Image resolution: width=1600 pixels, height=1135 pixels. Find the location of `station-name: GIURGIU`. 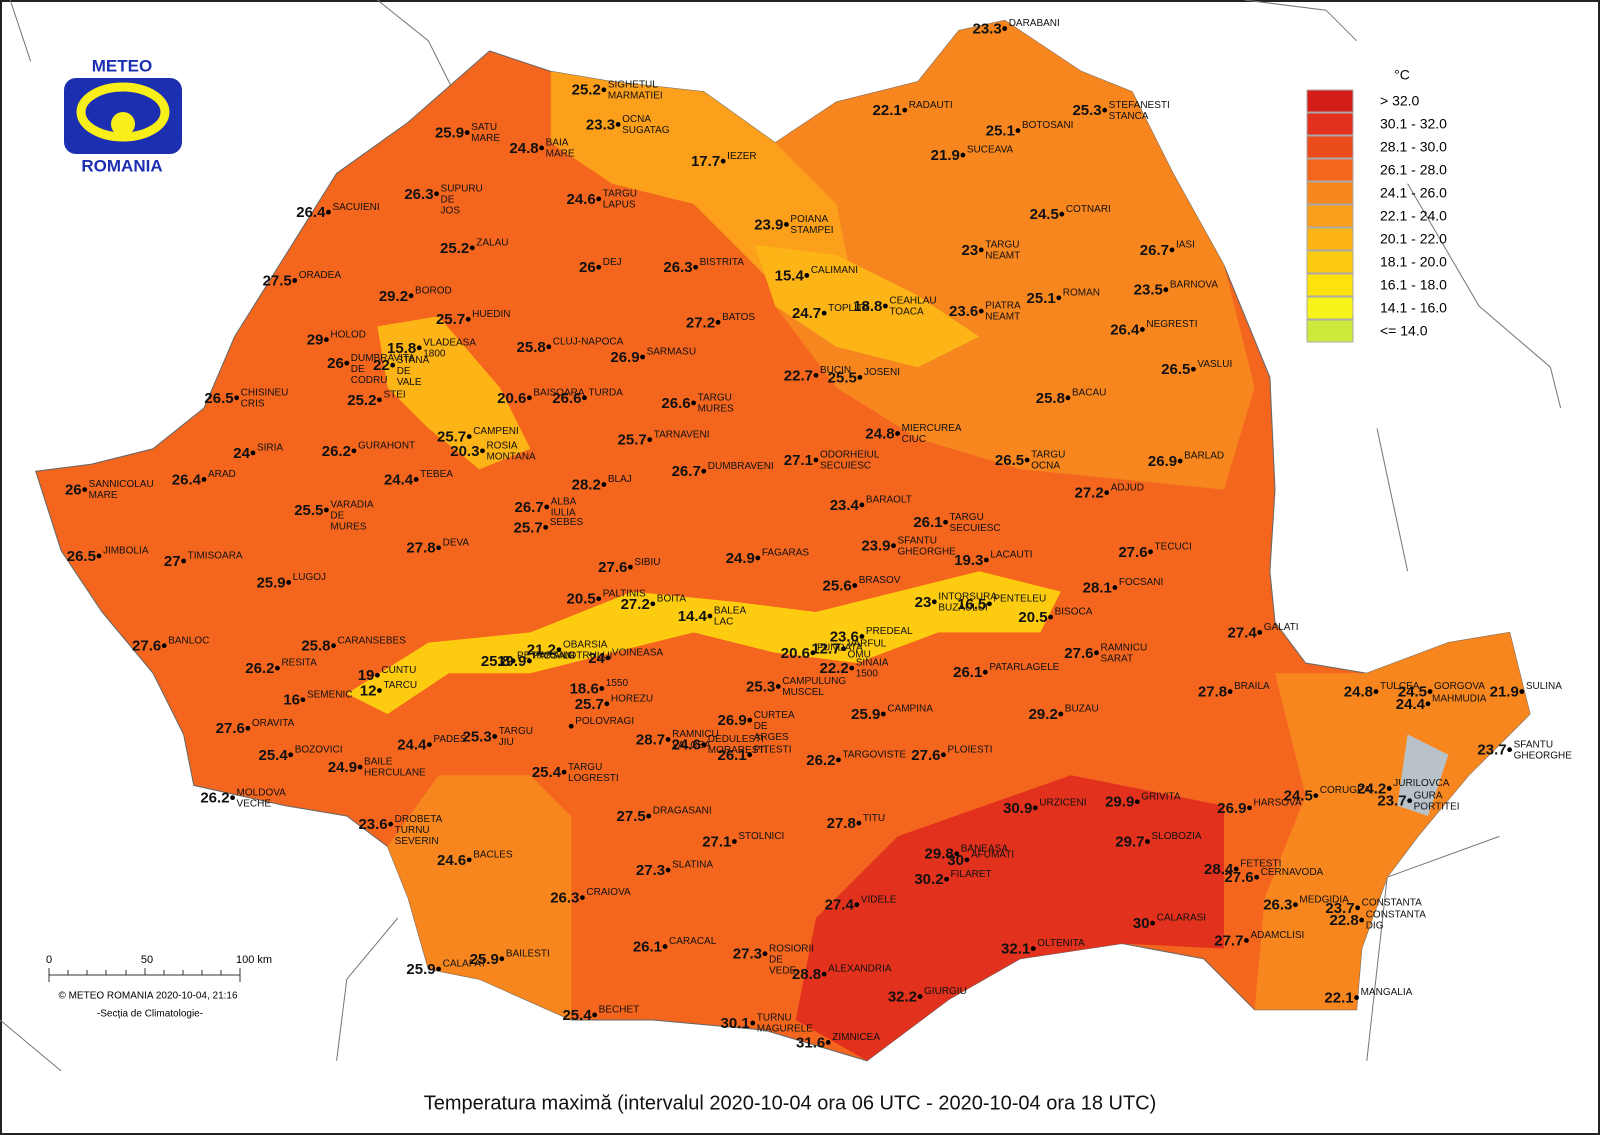

station-name: GIURGIU is located at coordinates (945, 991).